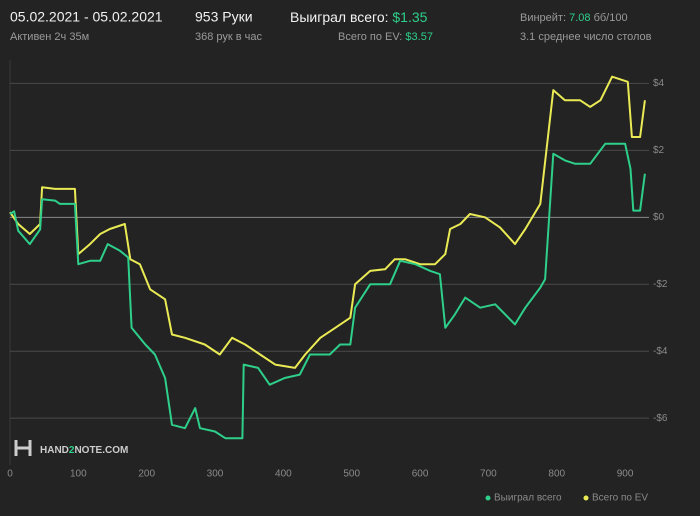  What do you see at coordinates (409, 17) in the screenshot?
I see `won-value: $1.35` at bounding box center [409, 17].